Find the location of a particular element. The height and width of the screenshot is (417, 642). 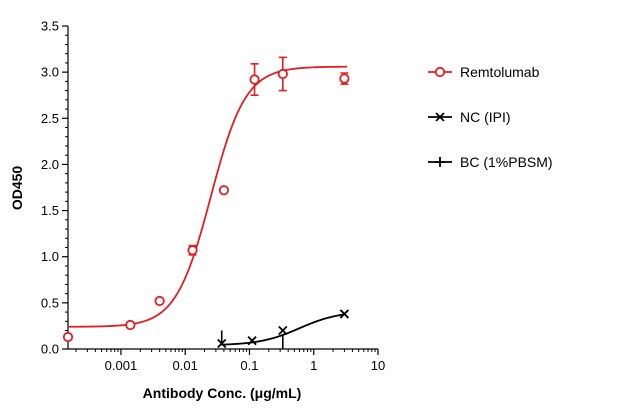

legend: Remtolumab NC (IPI) BC (1%PBSM) is located at coordinates (490, 117).